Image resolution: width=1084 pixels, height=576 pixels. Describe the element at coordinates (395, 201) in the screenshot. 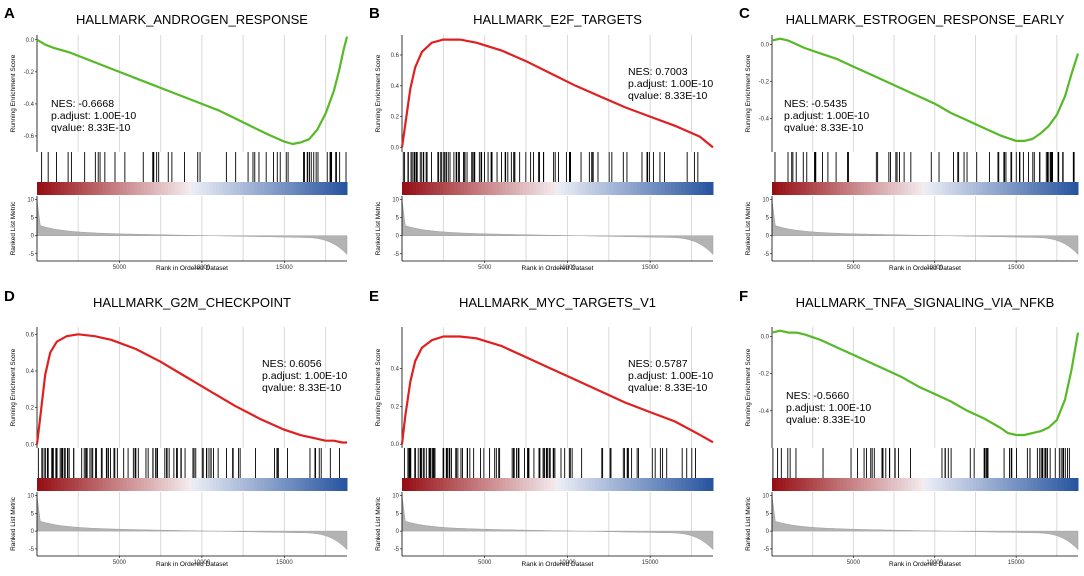

I see `metric-tick-label: 10` at that location.